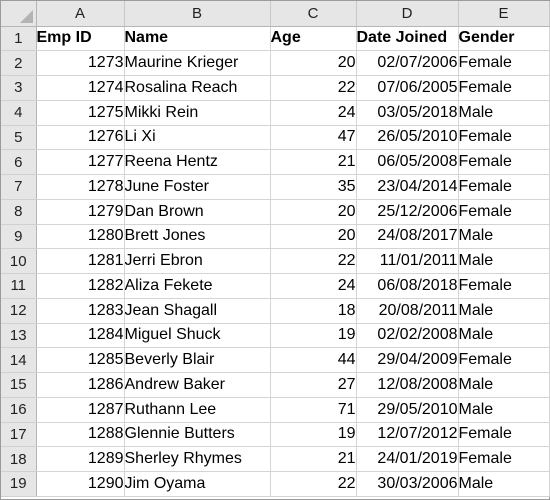 The height and width of the screenshot is (500, 550). I want to click on cell-date-joined: 02/07/2006, so click(407, 63).